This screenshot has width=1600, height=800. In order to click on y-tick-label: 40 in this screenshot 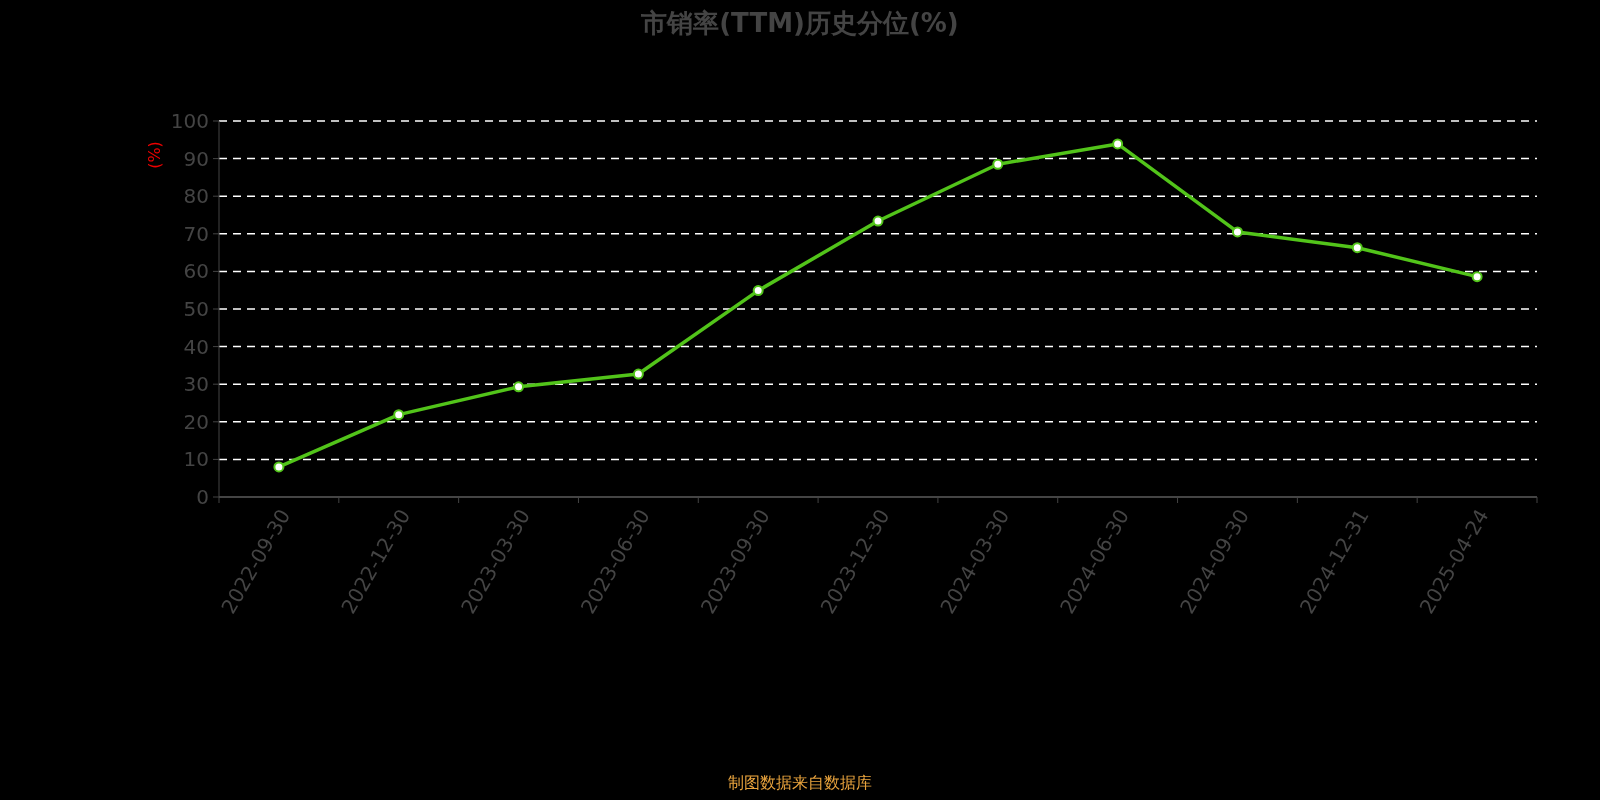, I will do `click(196, 346)`.